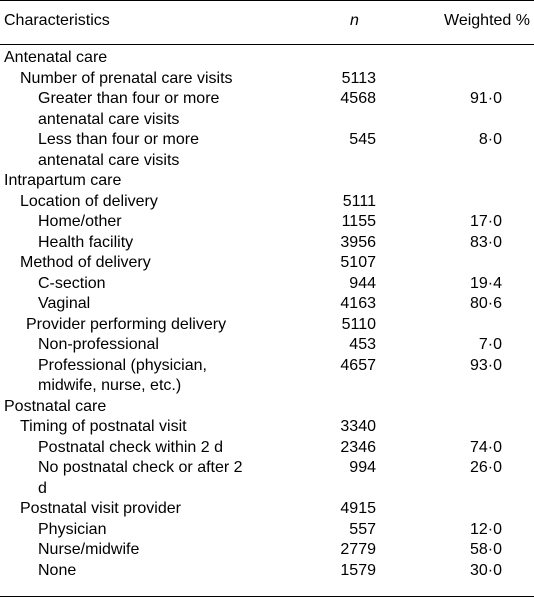 Image resolution: width=534 pixels, height=597 pixels. Describe the element at coordinates (358, 303) in the screenshot. I see `row-n: 4163` at that location.